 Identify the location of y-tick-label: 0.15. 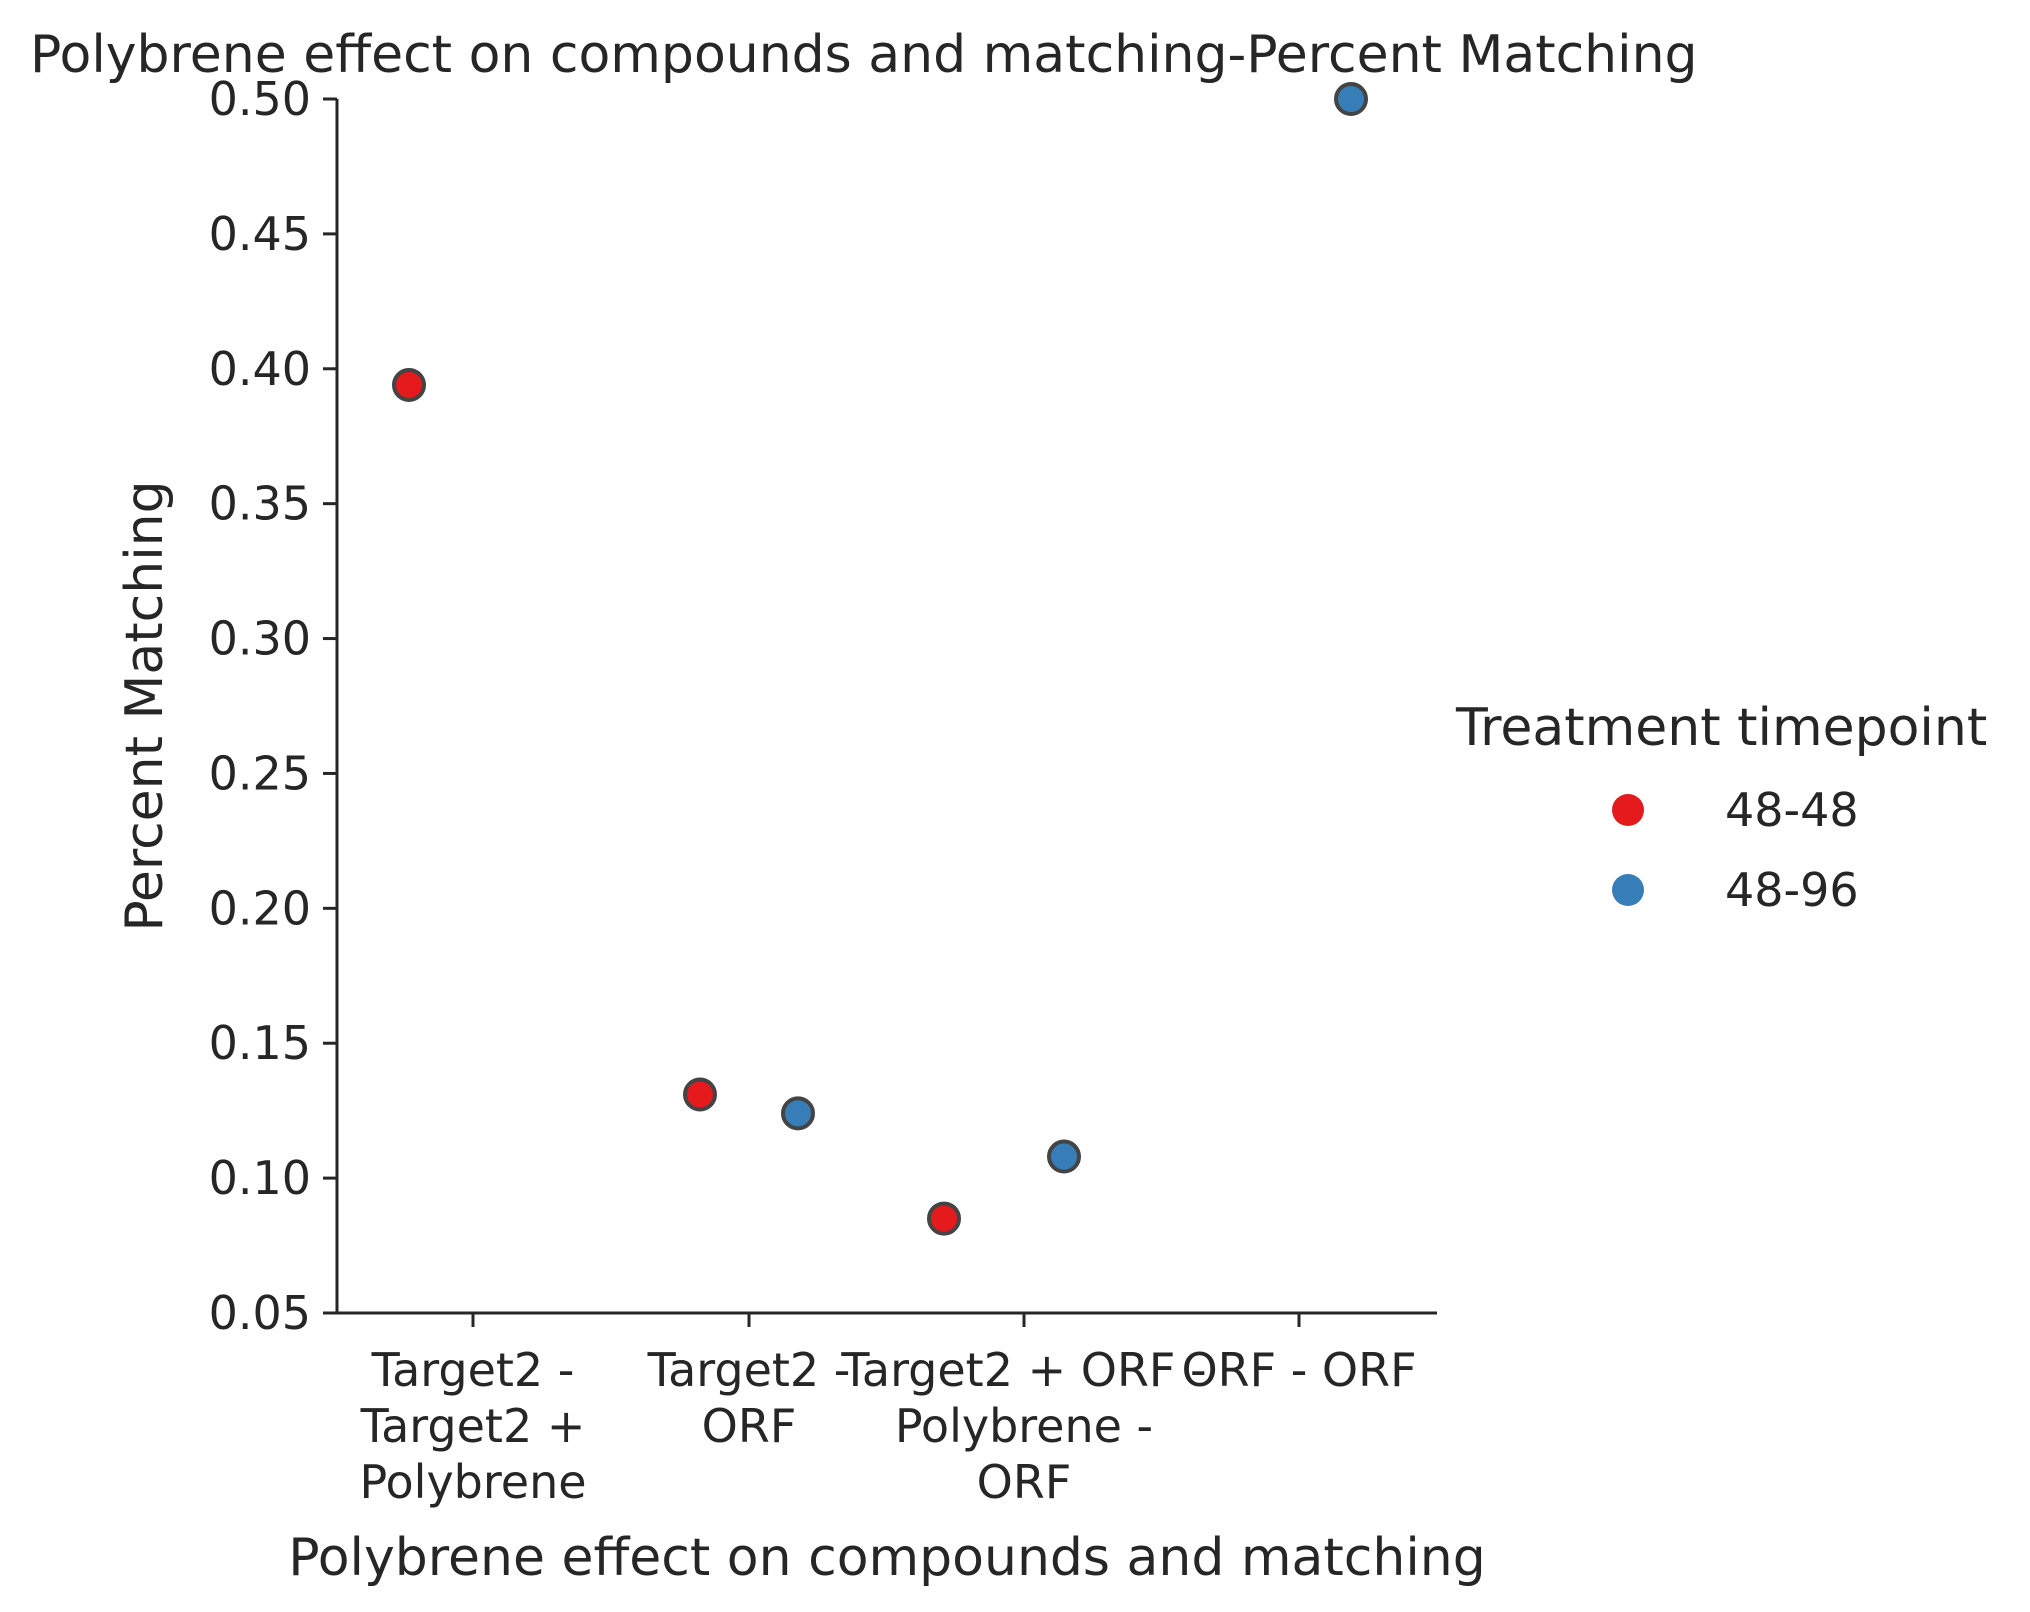
(260, 1043).